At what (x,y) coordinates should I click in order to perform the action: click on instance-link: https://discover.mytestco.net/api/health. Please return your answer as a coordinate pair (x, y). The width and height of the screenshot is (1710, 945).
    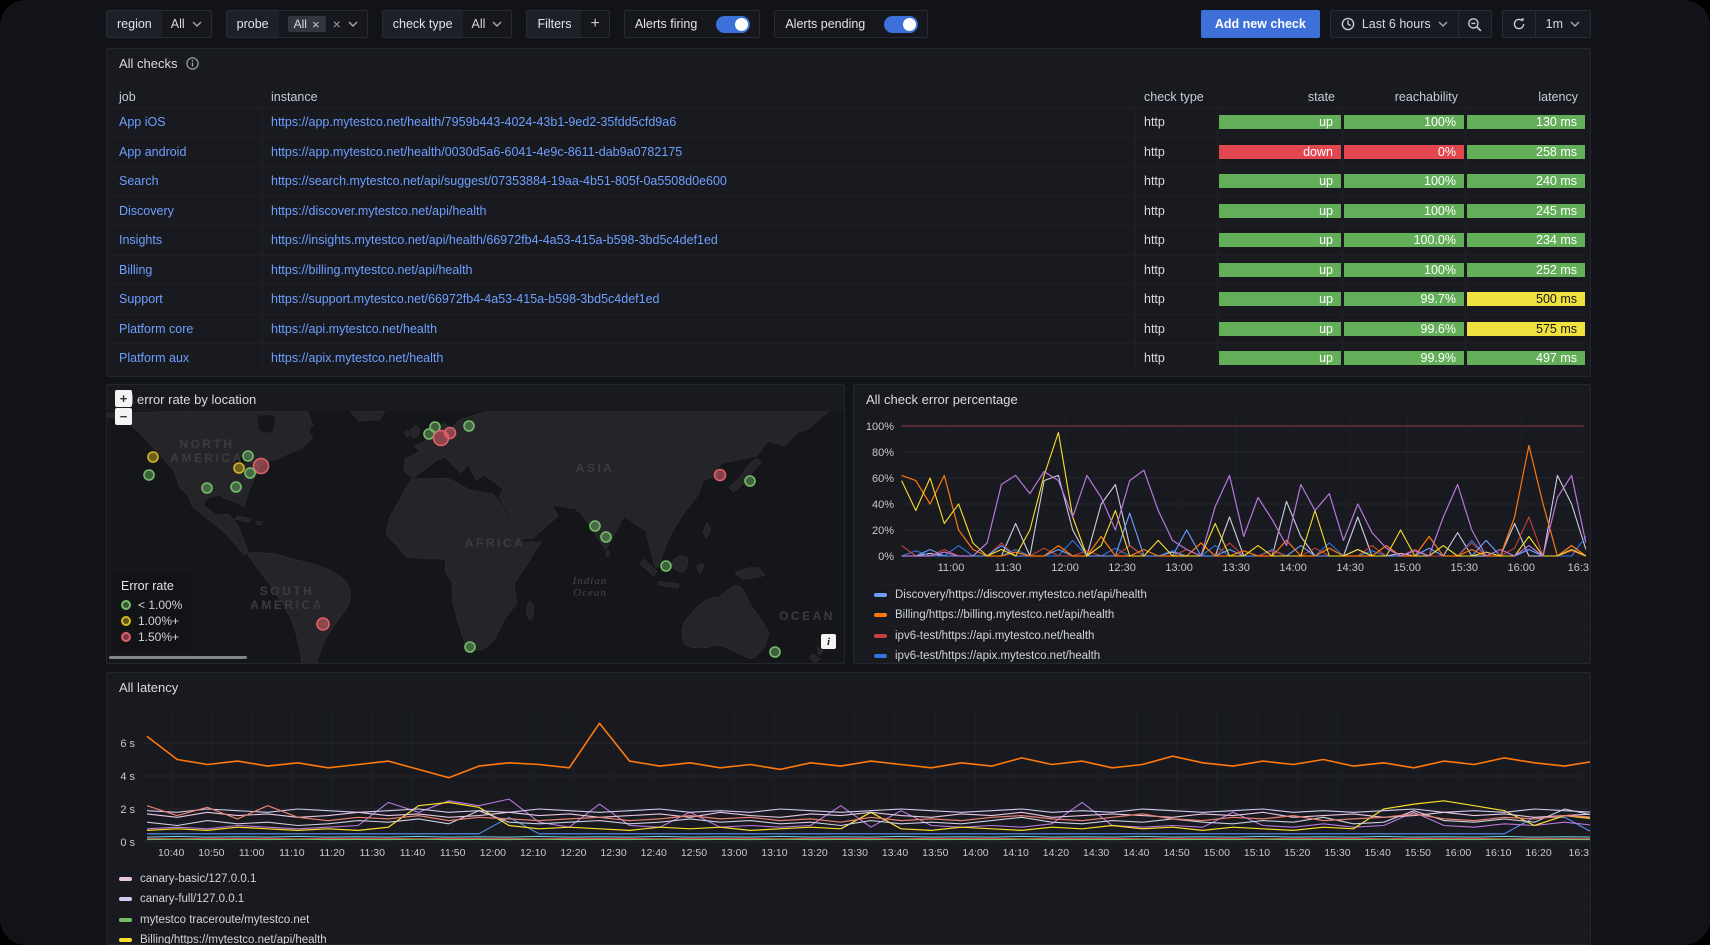
    Looking at the image, I should click on (379, 210).